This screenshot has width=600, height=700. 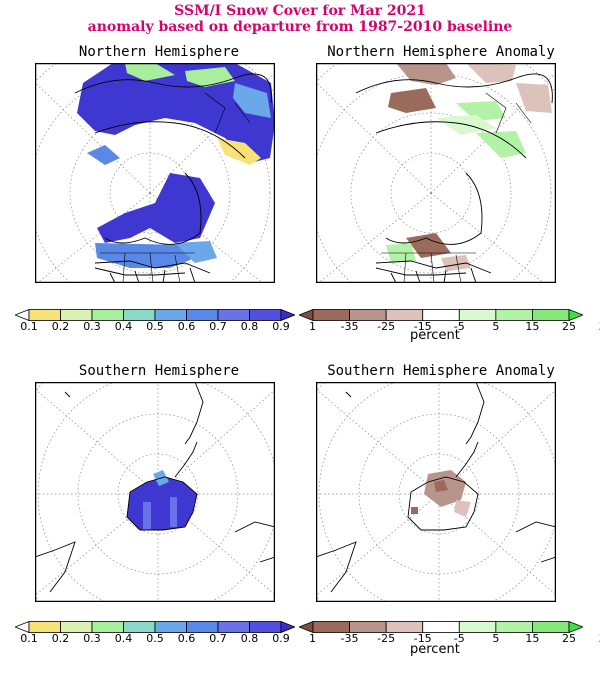 I want to click on anomaly-colorbar-bottom, so click(x=441, y=627).